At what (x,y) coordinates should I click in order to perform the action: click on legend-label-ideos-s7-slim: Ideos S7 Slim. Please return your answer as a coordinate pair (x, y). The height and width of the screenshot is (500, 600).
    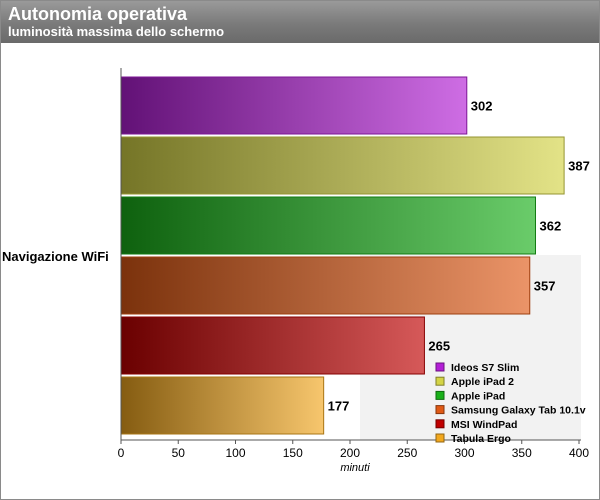
    Looking at the image, I should click on (485, 368).